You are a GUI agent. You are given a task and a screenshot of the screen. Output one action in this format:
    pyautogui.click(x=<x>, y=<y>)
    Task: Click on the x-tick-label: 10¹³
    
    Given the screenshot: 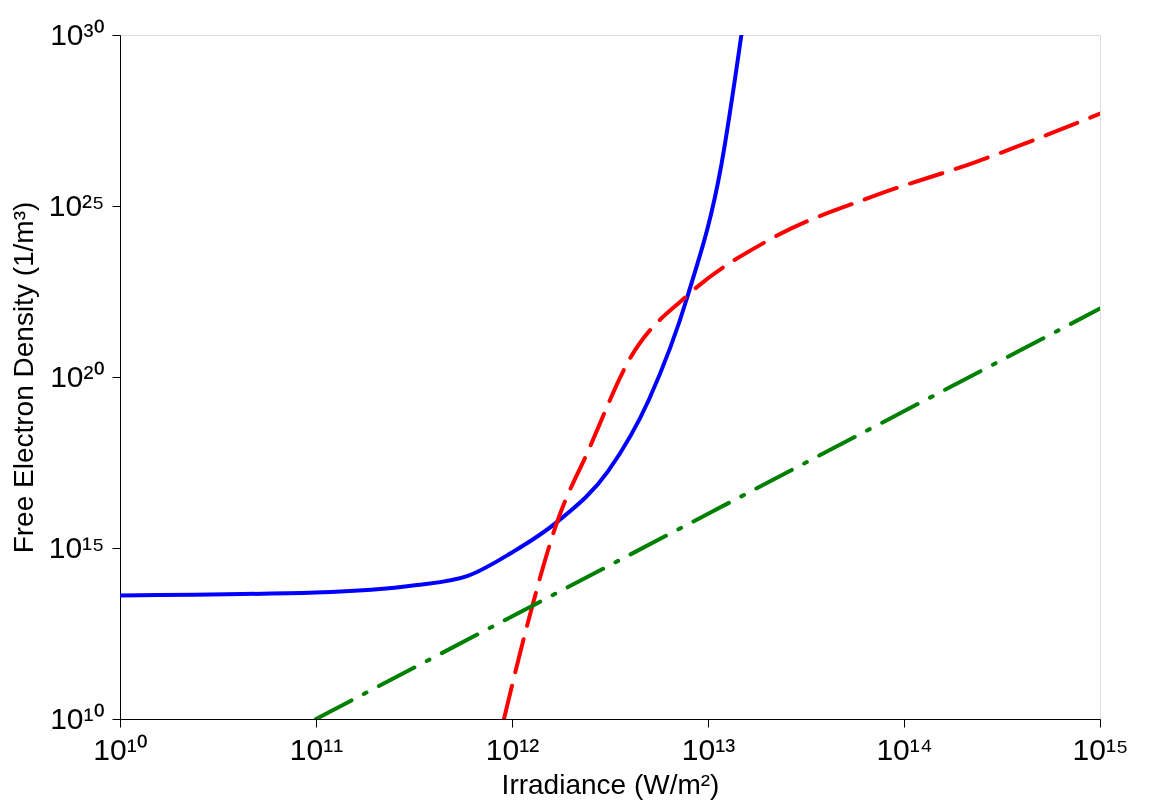 What is the action you would take?
    pyautogui.click(x=708, y=749)
    